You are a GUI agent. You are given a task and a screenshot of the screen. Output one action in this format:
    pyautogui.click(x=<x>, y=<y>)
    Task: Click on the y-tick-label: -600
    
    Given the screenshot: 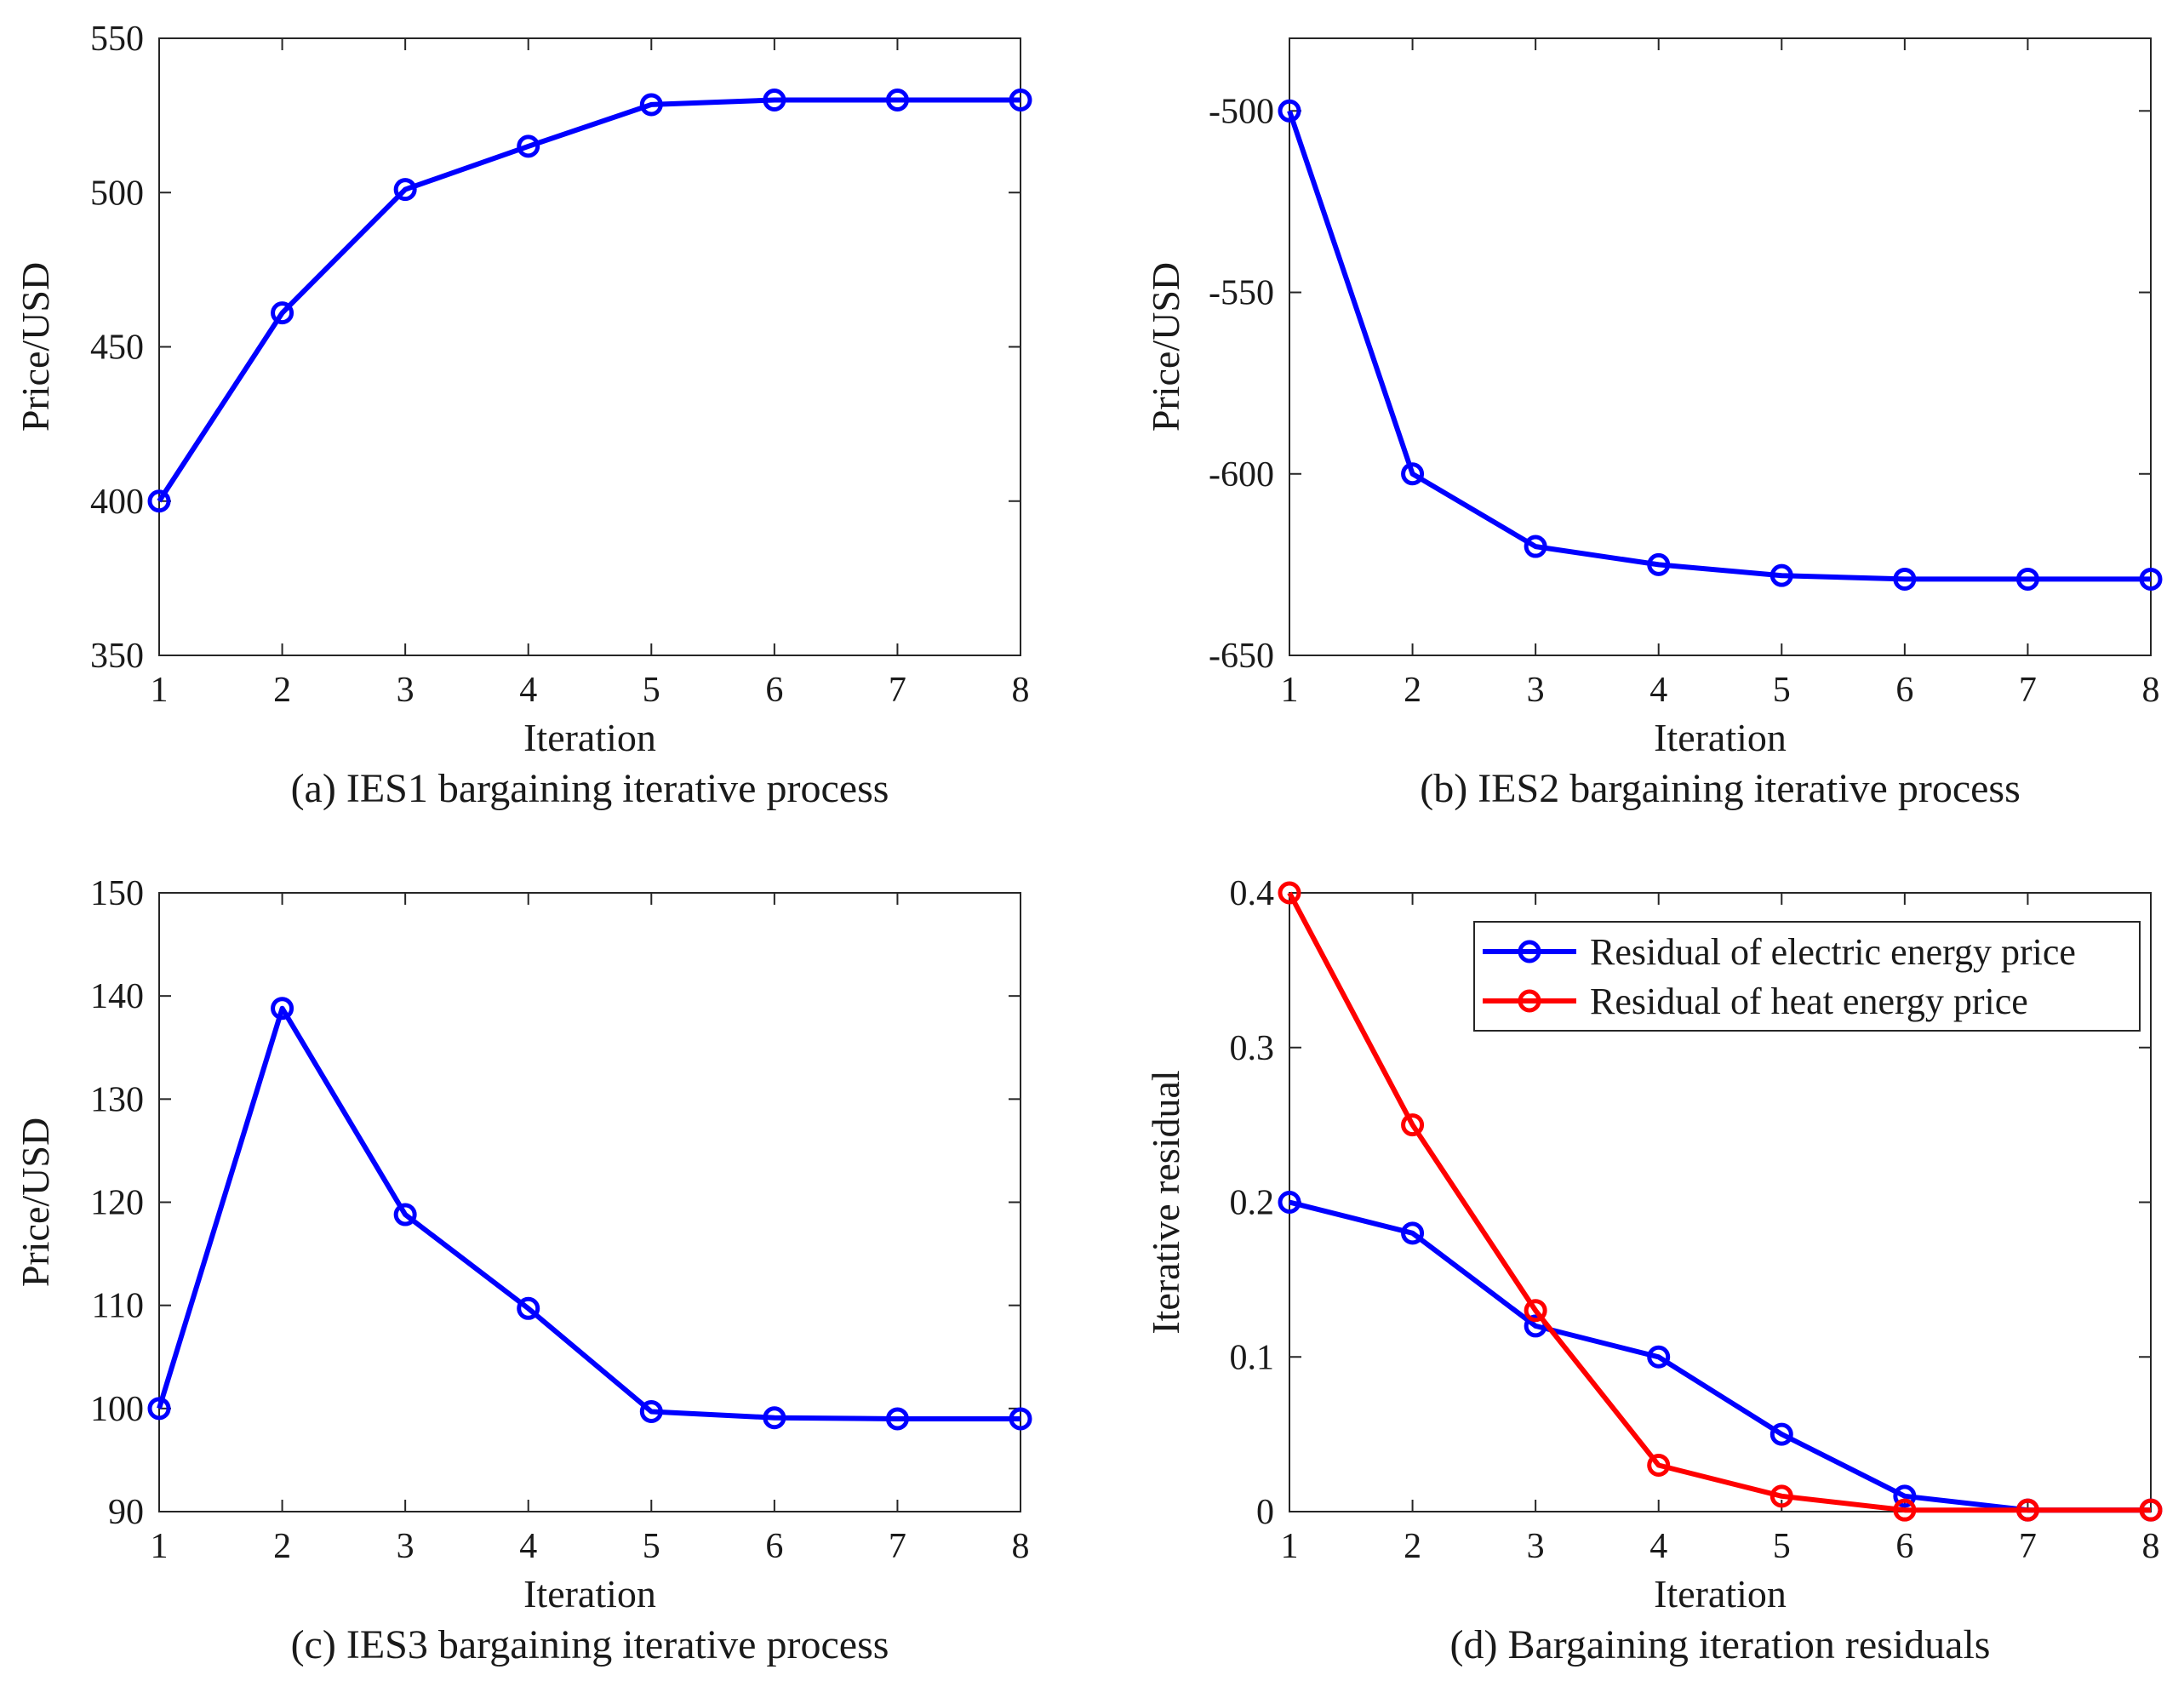 What is the action you would take?
    pyautogui.click(x=1241, y=475)
    